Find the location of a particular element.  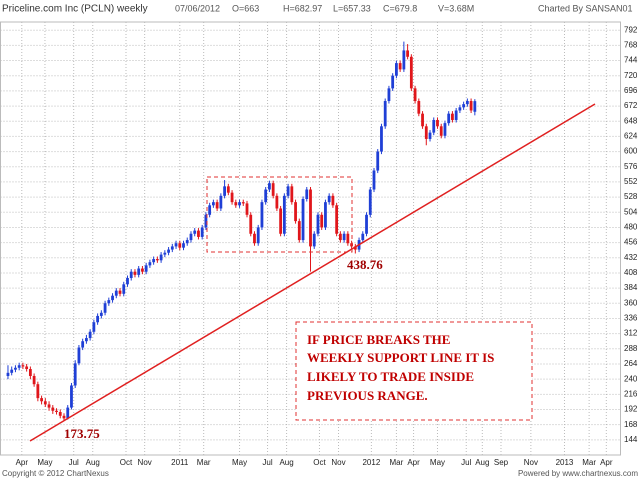

x-tick-label: Sep is located at coordinates (501, 462).